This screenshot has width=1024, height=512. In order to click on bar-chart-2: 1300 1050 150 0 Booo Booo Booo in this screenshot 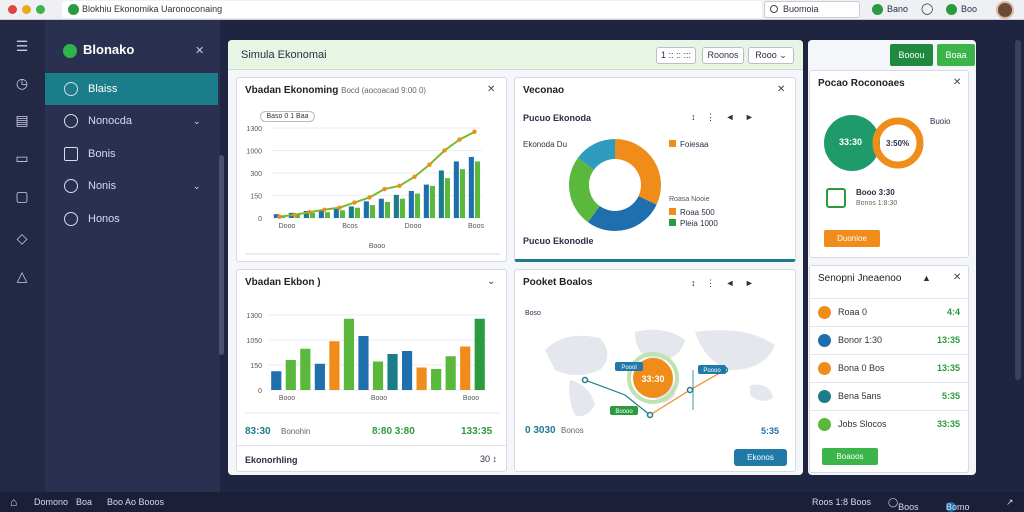, I will do `click(372, 363)`.